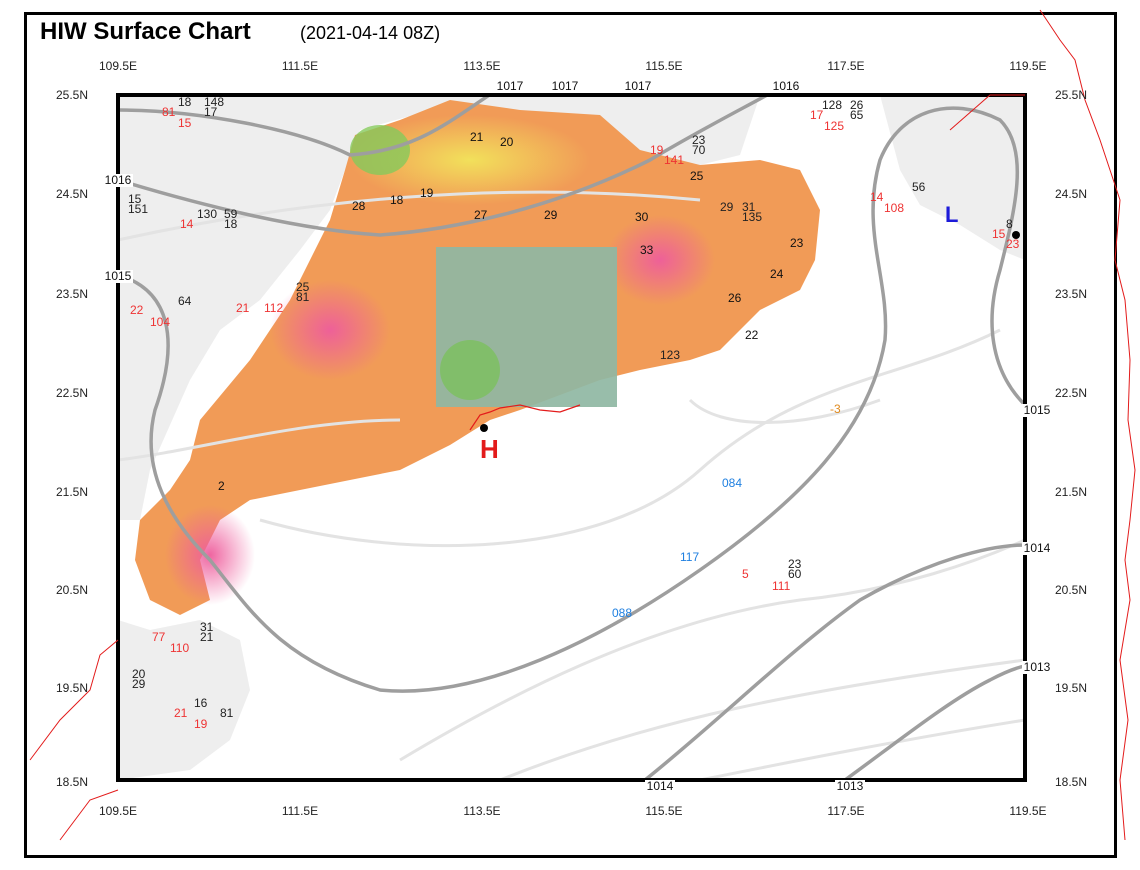 This screenshot has width=1140, height=870. I want to click on marine-value: 117, so click(689, 557).